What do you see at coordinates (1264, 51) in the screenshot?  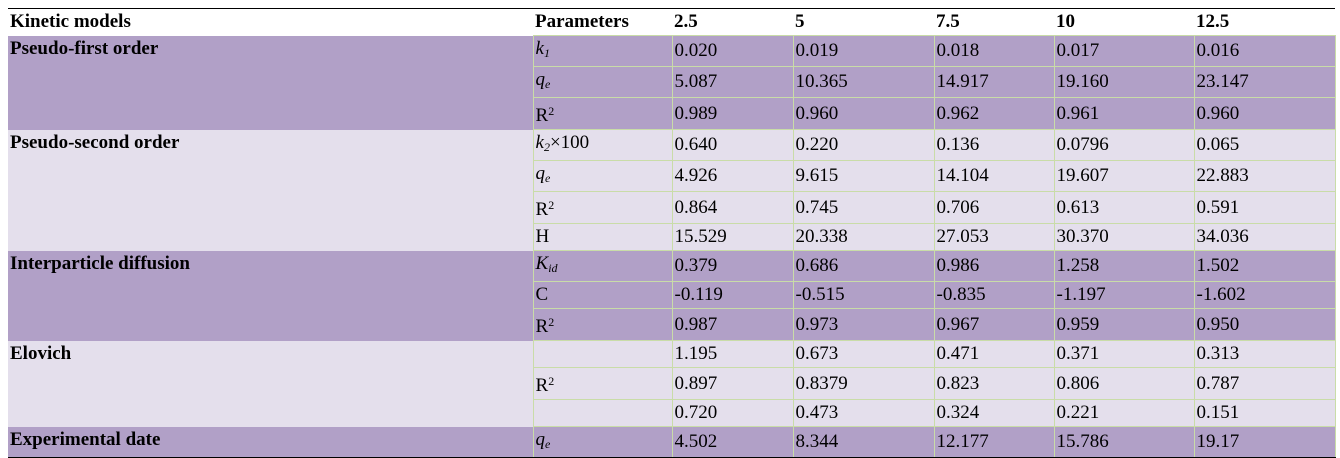 I see `value-cell: 0.016` at bounding box center [1264, 51].